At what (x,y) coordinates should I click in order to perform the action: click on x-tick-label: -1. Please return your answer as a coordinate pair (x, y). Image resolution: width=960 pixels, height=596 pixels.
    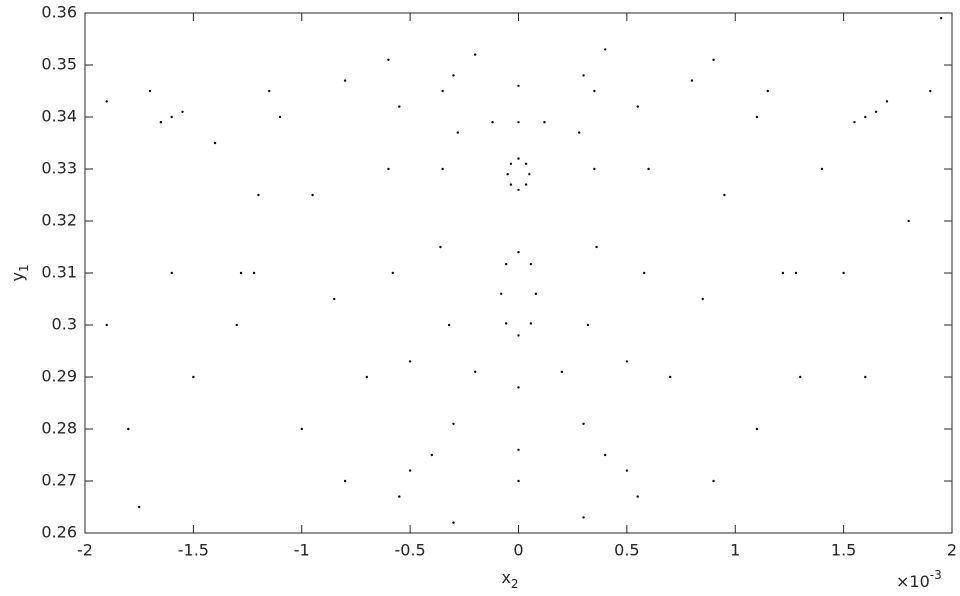
    Looking at the image, I should click on (302, 550).